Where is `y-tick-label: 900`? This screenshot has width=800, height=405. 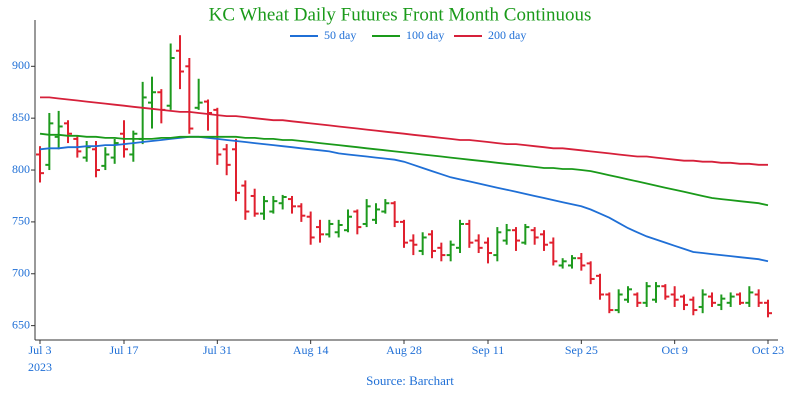 y-tick-label: 900 is located at coordinates (21, 65).